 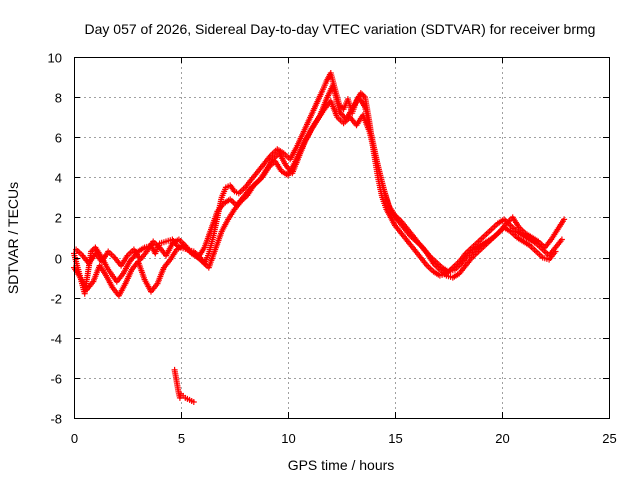 What do you see at coordinates (58, 178) in the screenshot?
I see `y-tick-label: 4` at bounding box center [58, 178].